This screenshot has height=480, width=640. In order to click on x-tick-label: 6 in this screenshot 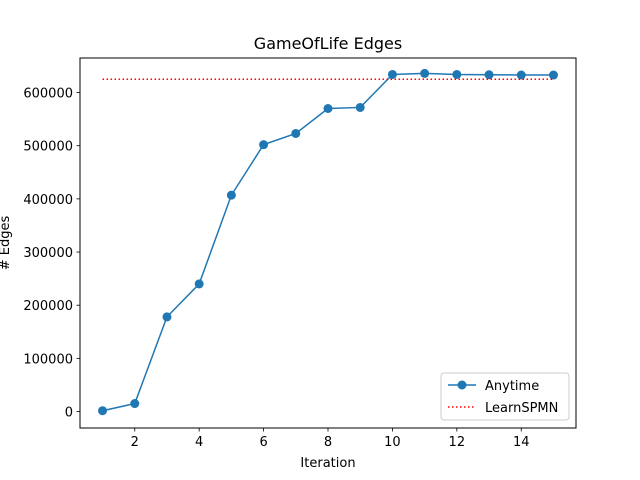, I will do `click(263, 442)`.